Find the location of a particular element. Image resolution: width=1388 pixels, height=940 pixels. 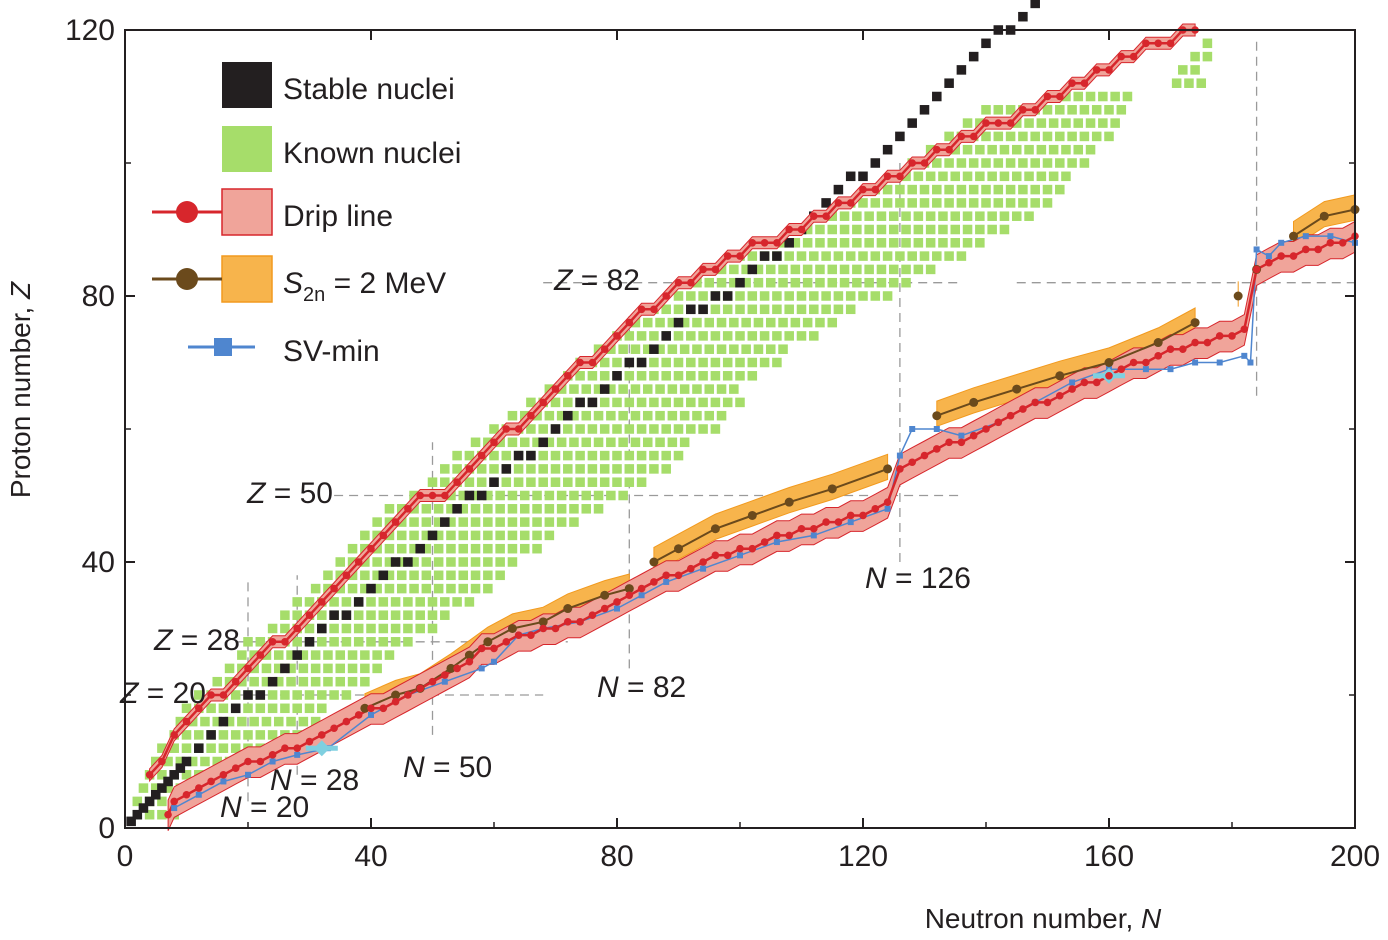

magic-label-variable: N is located at coordinates (876, 578).